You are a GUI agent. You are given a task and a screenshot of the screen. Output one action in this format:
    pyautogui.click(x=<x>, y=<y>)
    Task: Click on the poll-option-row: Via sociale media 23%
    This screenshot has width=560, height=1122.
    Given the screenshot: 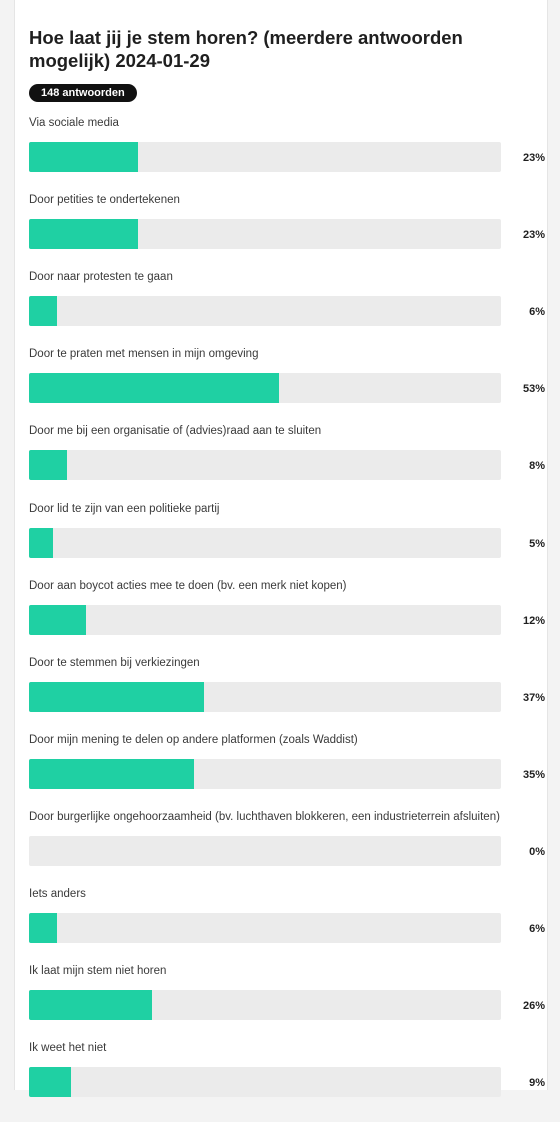 What is the action you would take?
    pyautogui.click(x=287, y=155)
    